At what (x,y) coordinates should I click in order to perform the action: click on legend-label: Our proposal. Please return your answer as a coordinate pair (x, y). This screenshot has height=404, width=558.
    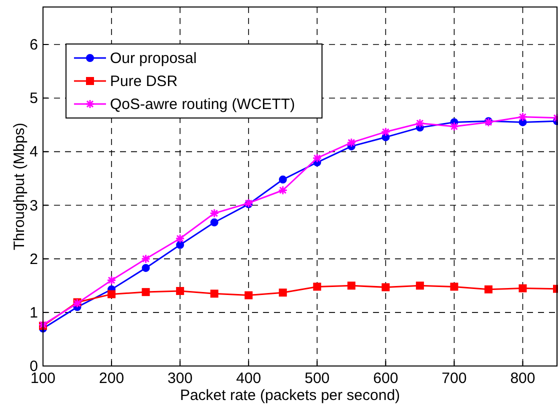
    Looking at the image, I should click on (153, 58).